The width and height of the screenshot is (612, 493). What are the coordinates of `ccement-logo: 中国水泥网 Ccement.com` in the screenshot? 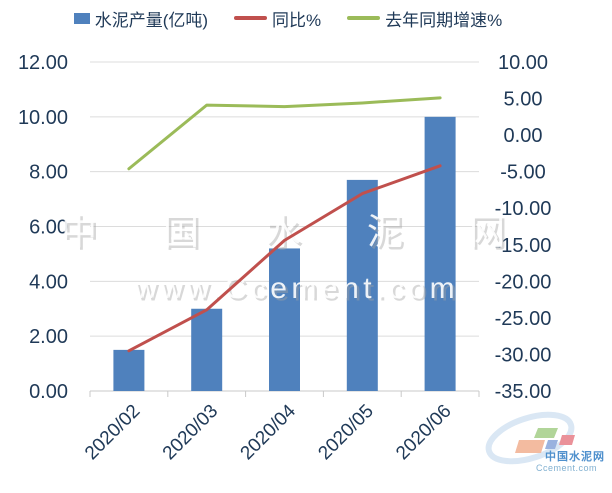 It's located at (545, 442).